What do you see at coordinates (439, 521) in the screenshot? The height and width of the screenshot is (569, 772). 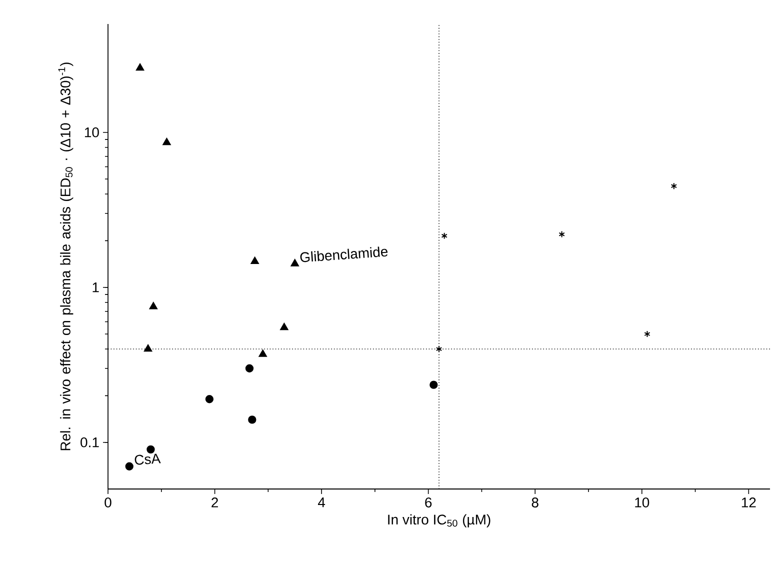 I see `x-axis-title: In vitro IC$_{50}$ (µM)` at bounding box center [439, 521].